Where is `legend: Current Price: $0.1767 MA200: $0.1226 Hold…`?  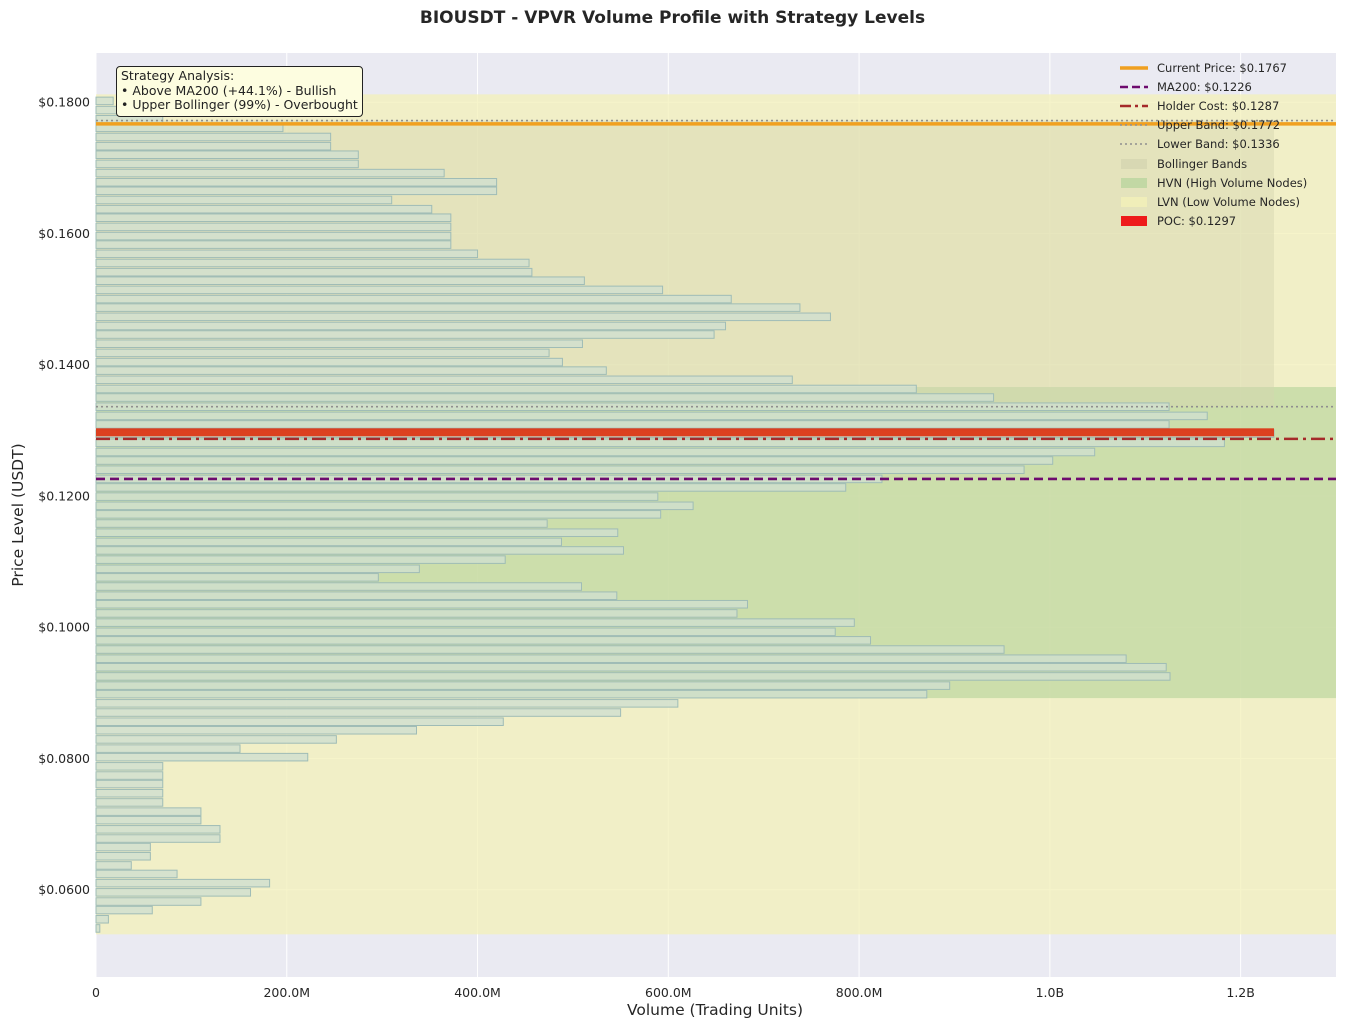 legend: Current Price: $0.1767 MA200: $0.1226 Hold… is located at coordinates (1226, 144).